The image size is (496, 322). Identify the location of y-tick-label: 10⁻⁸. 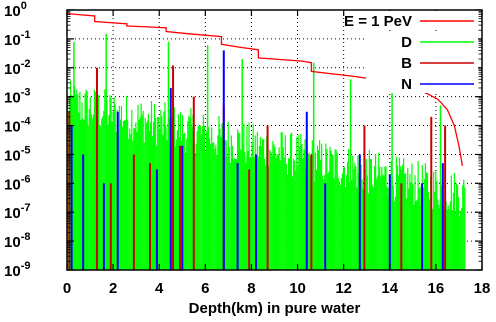
(17, 241).